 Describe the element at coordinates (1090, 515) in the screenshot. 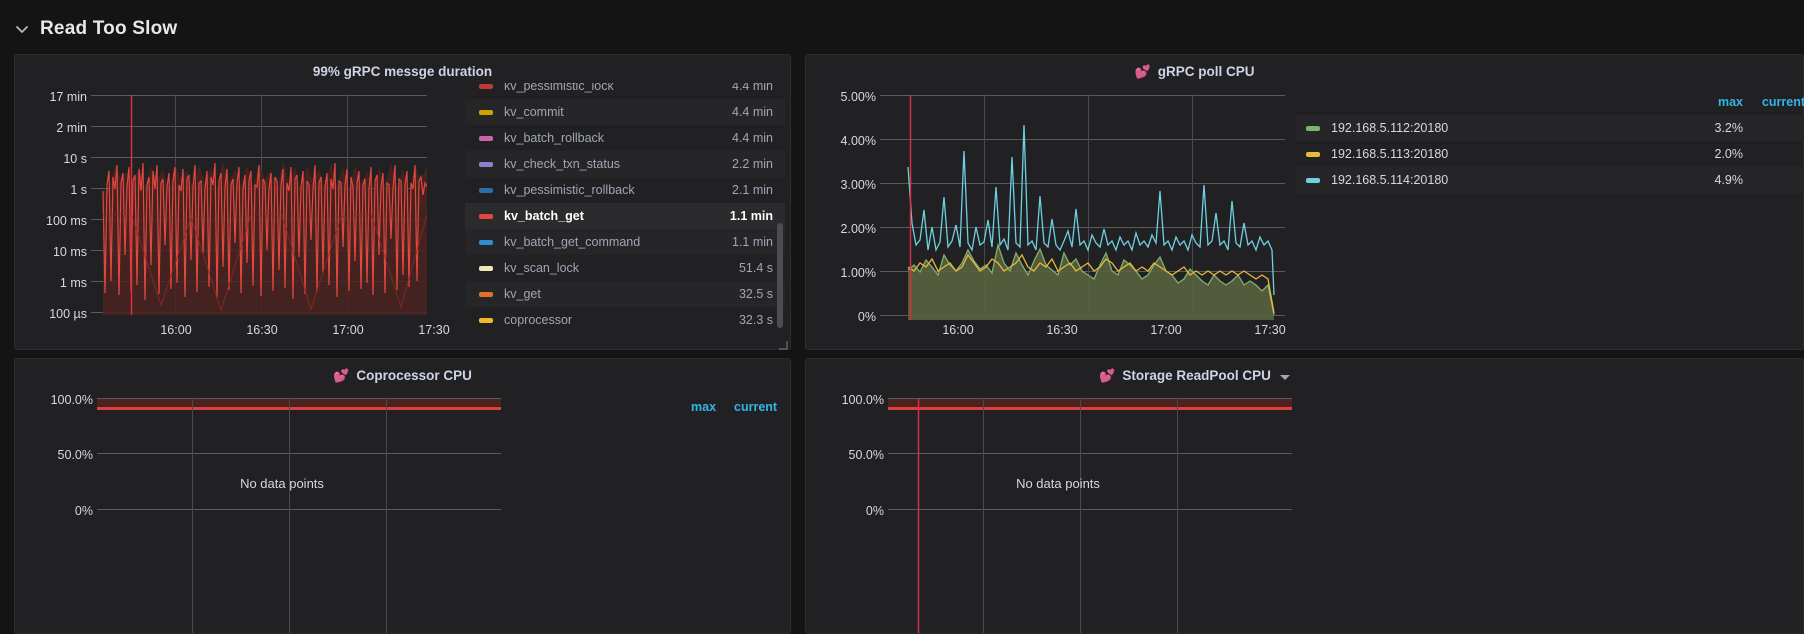

I see `plot-storage-readpool-cpu` at that location.